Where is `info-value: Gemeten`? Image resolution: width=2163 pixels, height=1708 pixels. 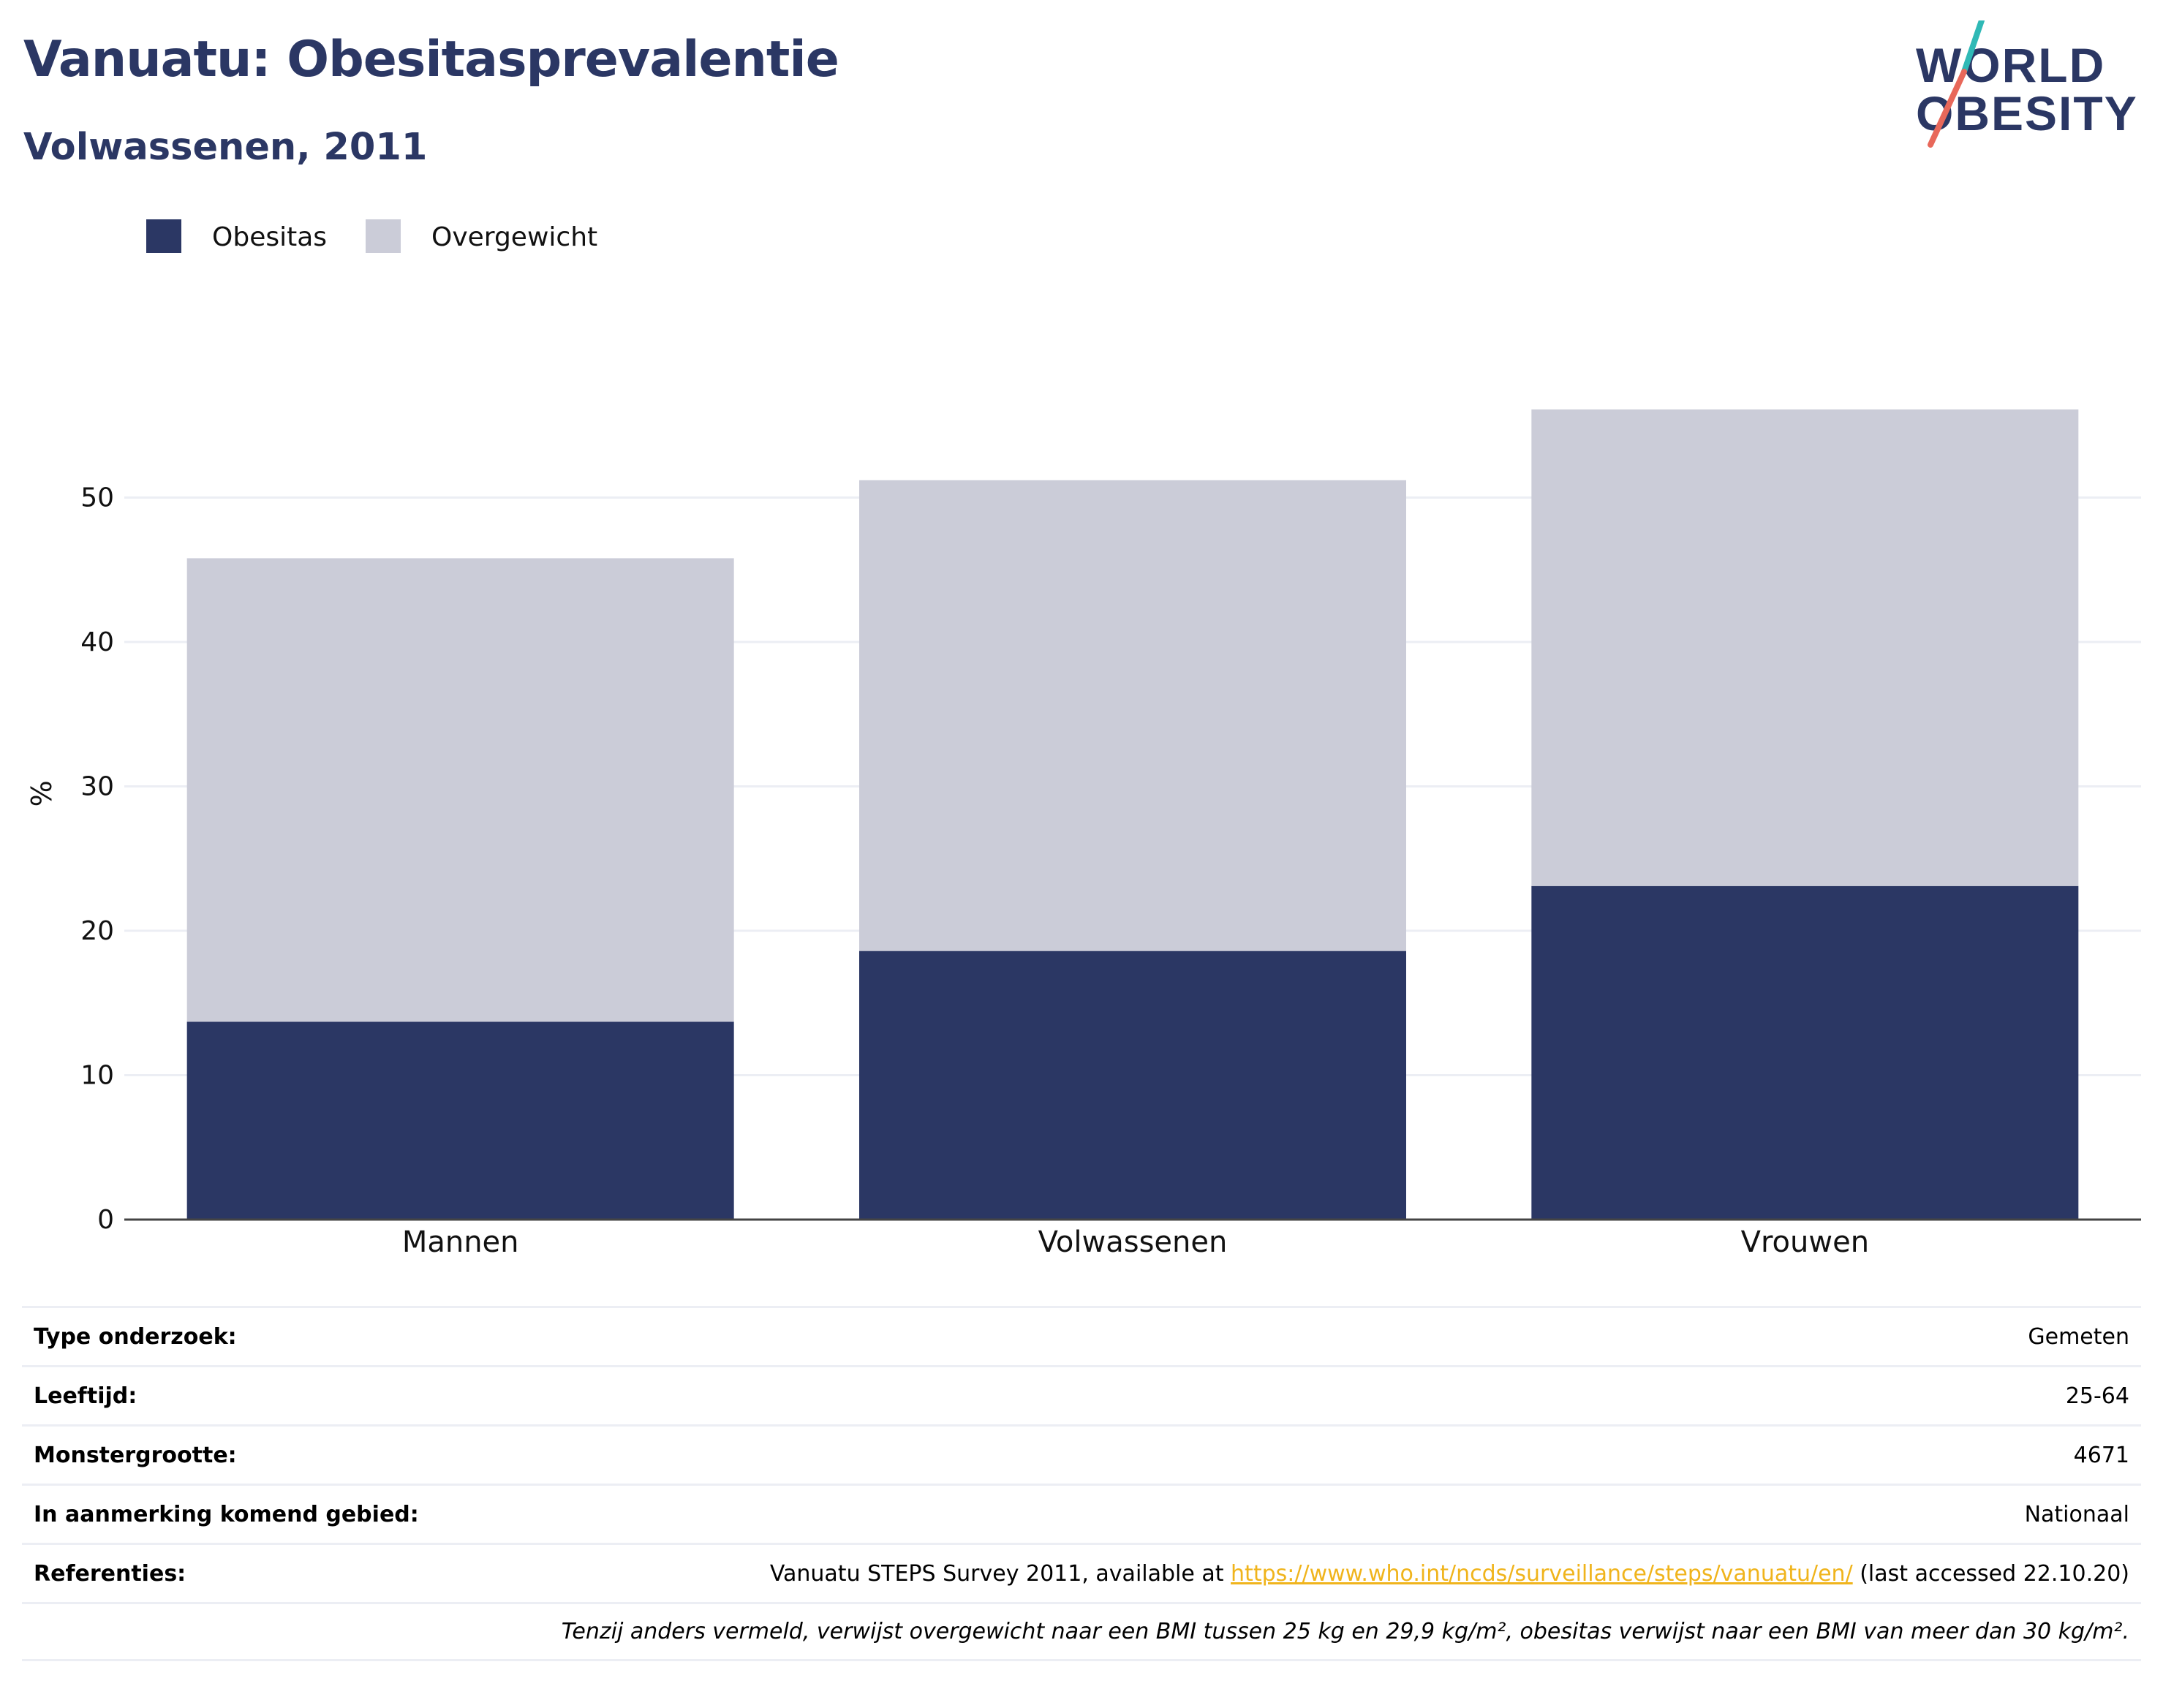 info-value: Gemeten is located at coordinates (2079, 1336).